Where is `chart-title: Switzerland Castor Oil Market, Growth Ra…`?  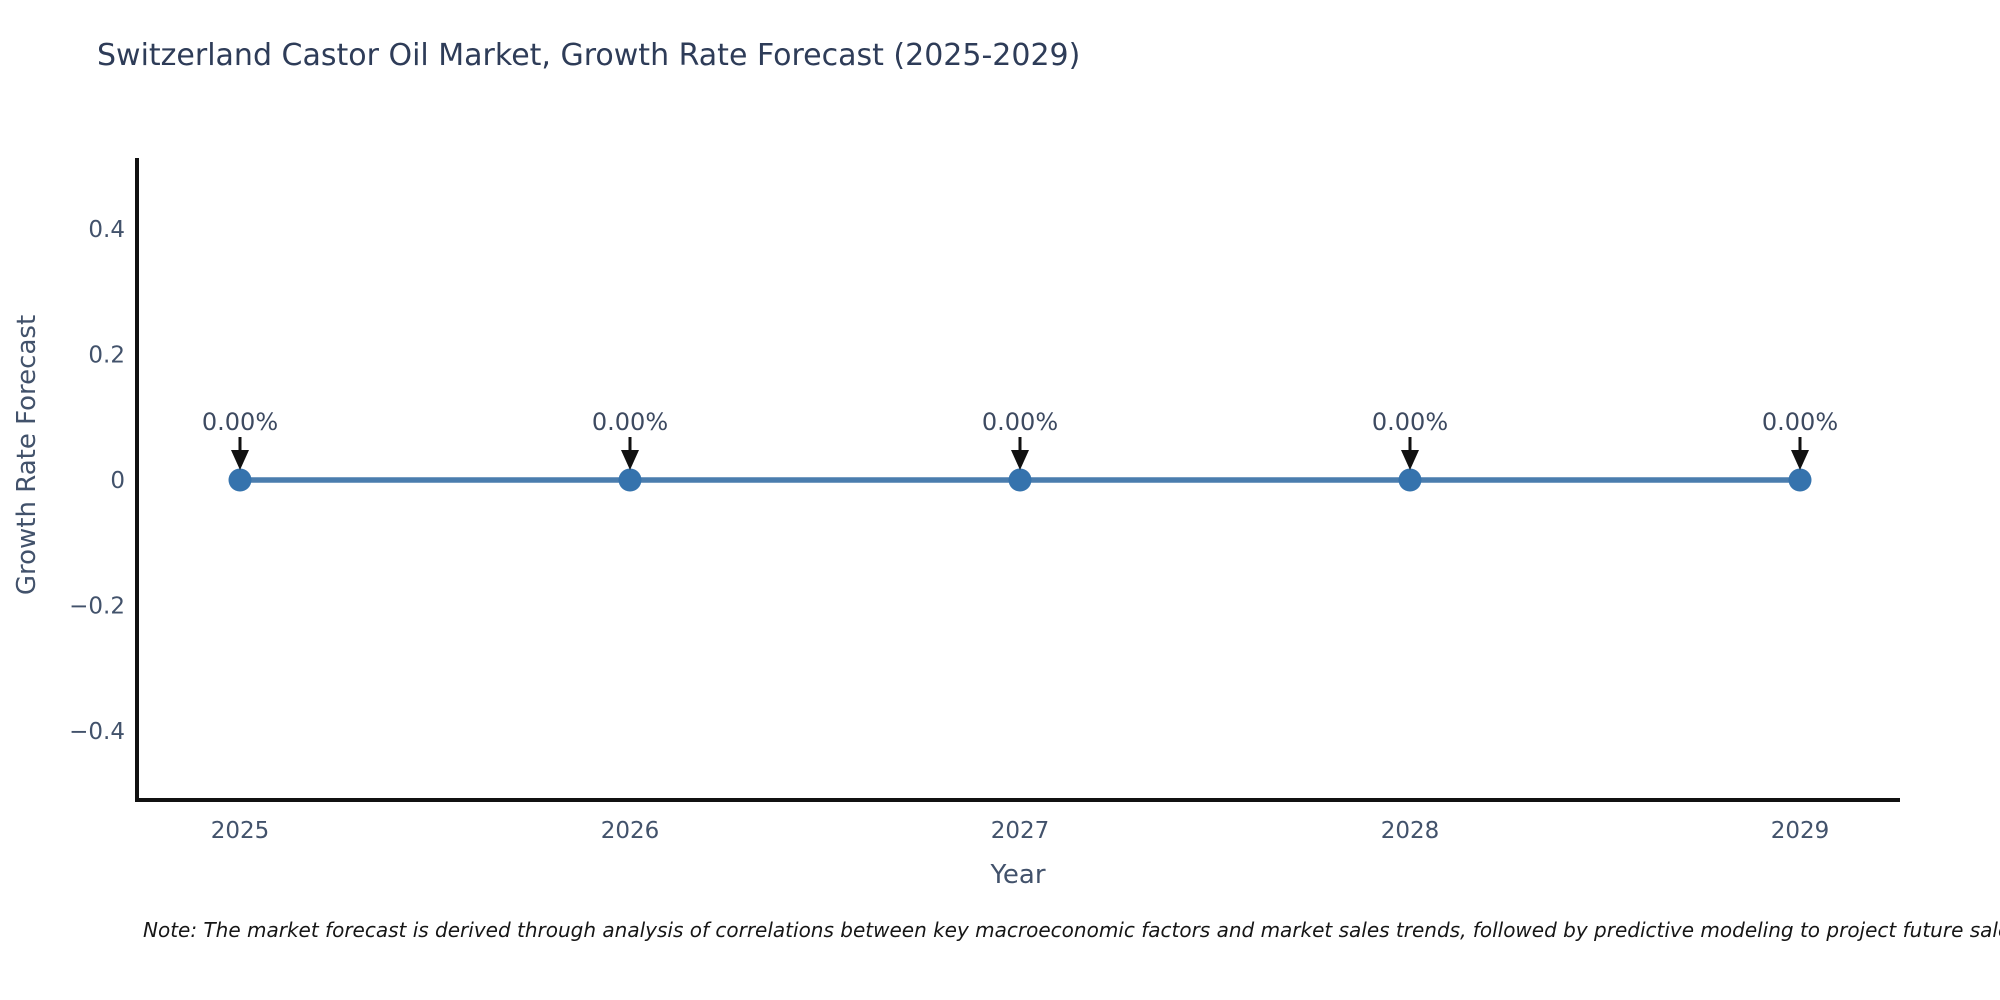
chart-title: Switzerland Castor Oil Market, Growth Ra… is located at coordinates (589, 55).